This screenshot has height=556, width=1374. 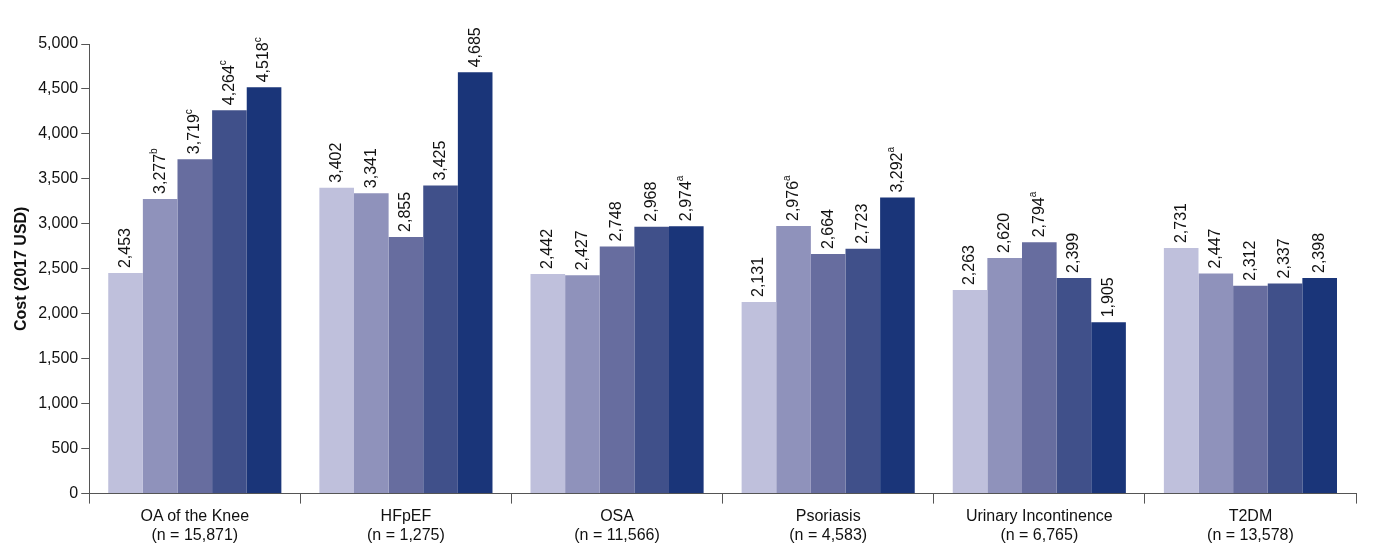 What do you see at coordinates (1107, 297) in the screenshot?
I see `data-label: 1,905` at bounding box center [1107, 297].